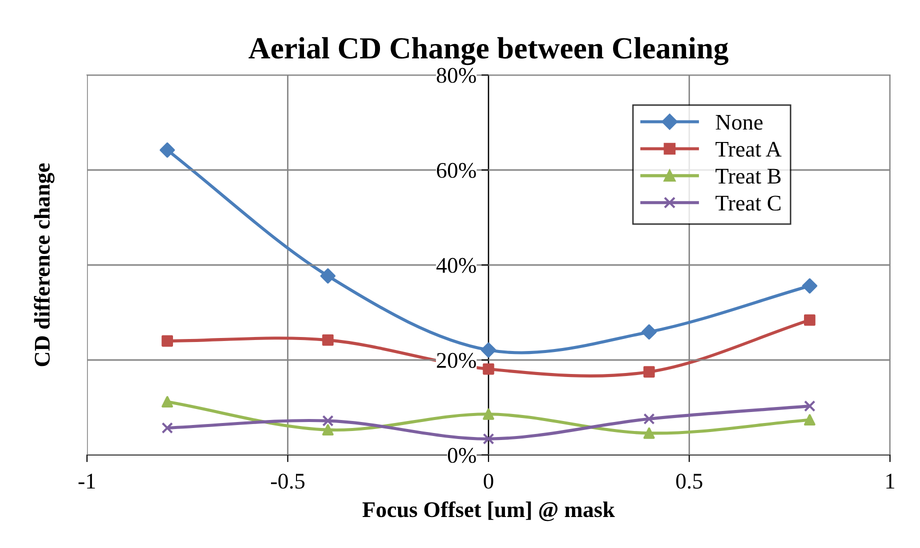 The width and height of the screenshot is (920, 548). Describe the element at coordinates (462, 455) in the screenshot. I see `y-tick-label: 0%` at that location.